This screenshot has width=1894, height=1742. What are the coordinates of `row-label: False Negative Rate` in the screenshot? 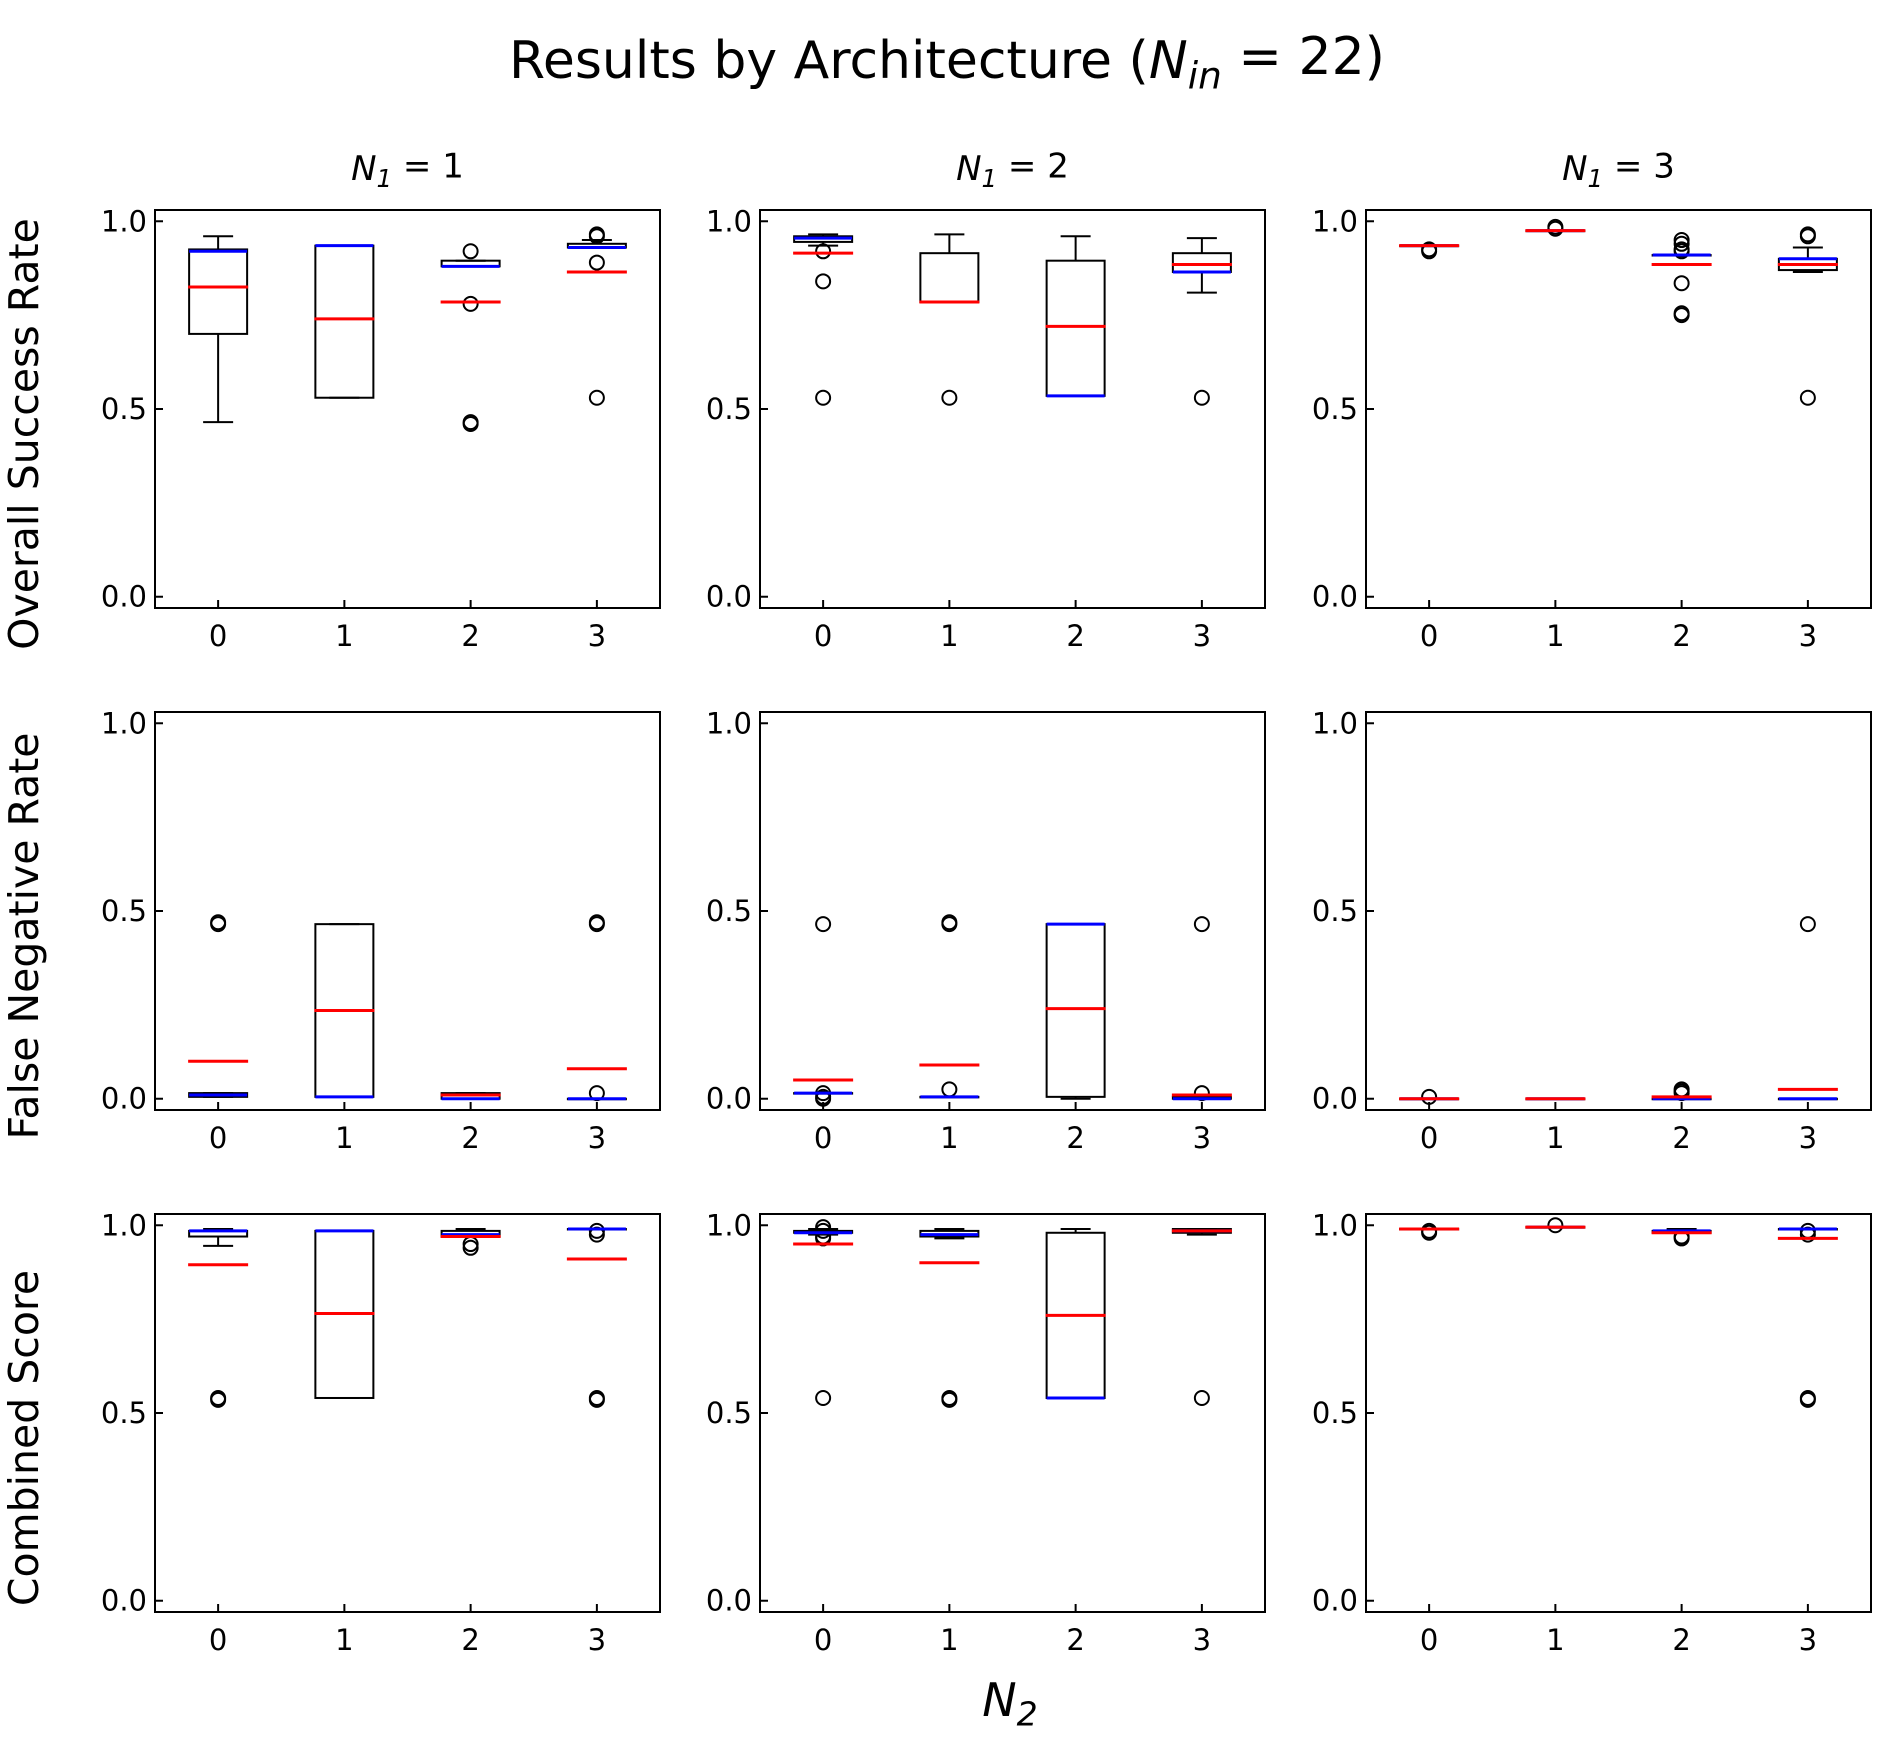 It's located at (24, 936).